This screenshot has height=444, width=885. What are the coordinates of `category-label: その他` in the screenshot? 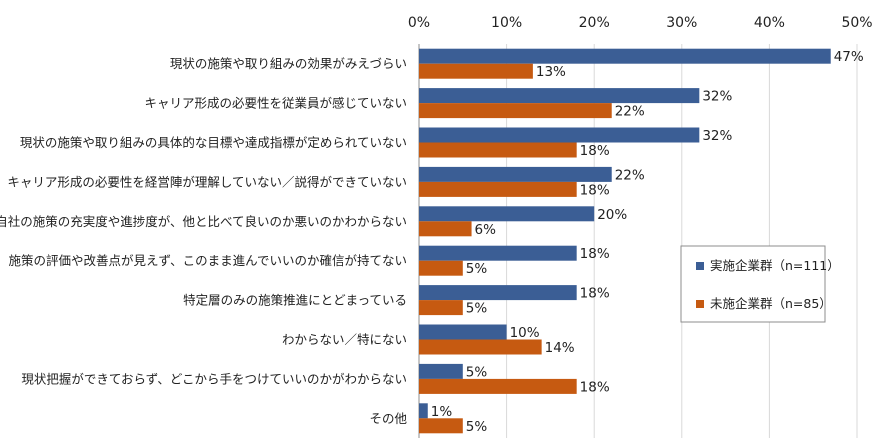 It's located at (388, 418).